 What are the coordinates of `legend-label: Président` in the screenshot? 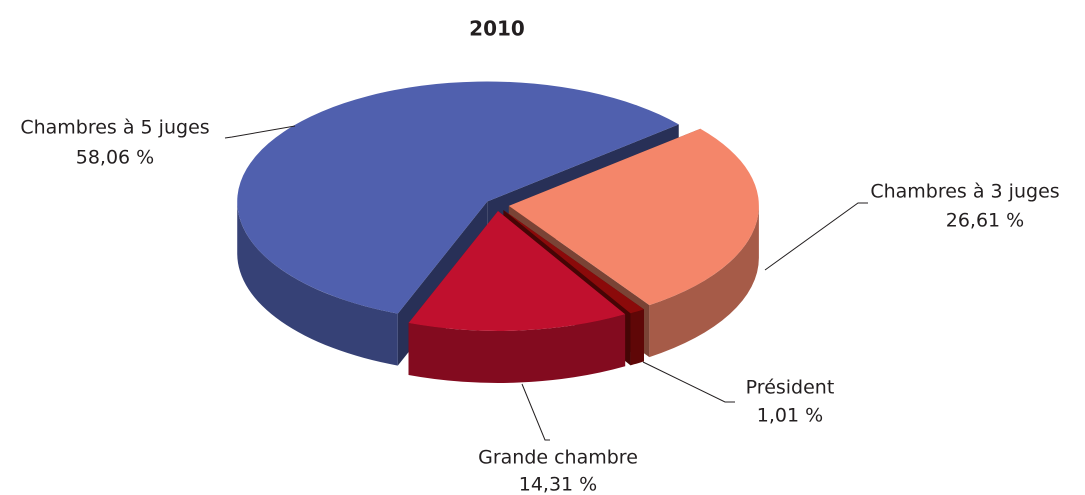 It's located at (790, 388).